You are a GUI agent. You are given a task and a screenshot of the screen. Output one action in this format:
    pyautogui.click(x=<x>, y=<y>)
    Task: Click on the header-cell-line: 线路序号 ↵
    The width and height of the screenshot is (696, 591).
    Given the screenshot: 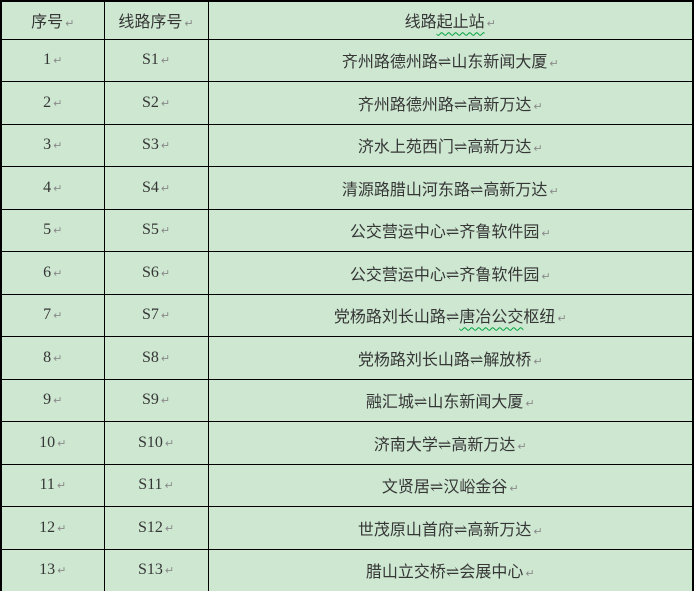 What is the action you would take?
    pyautogui.click(x=156, y=20)
    